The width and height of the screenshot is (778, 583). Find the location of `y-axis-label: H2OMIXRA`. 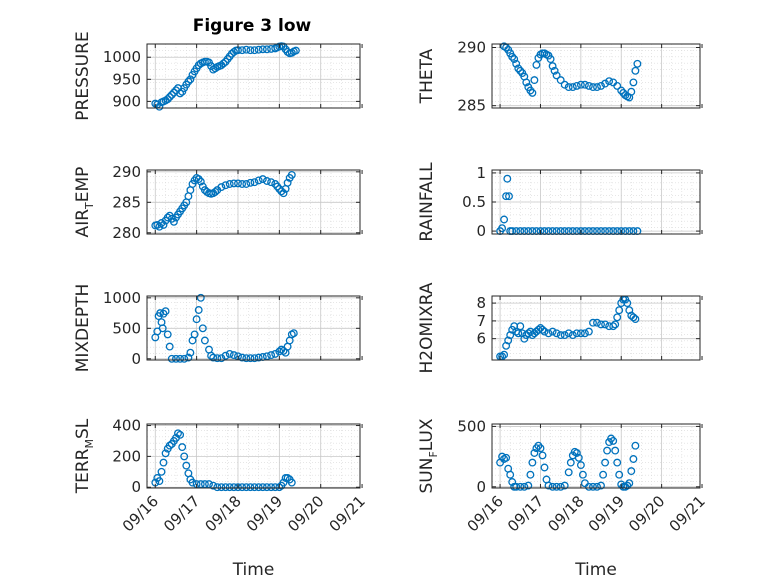

y-axis-label: H2OMIXRA is located at coordinates (427, 327).